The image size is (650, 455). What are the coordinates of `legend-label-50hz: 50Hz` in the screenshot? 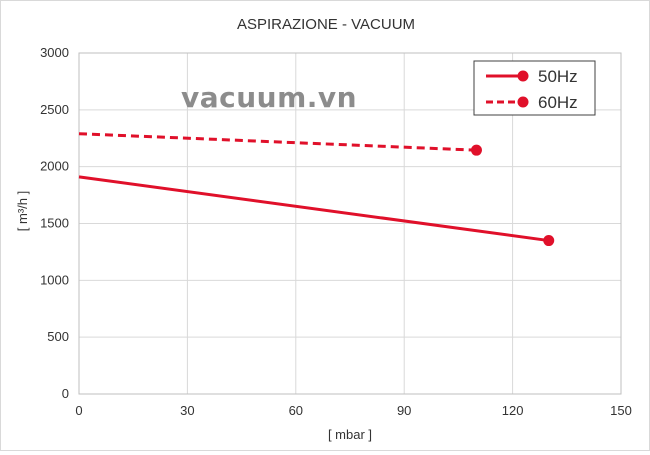 It's located at (558, 76).